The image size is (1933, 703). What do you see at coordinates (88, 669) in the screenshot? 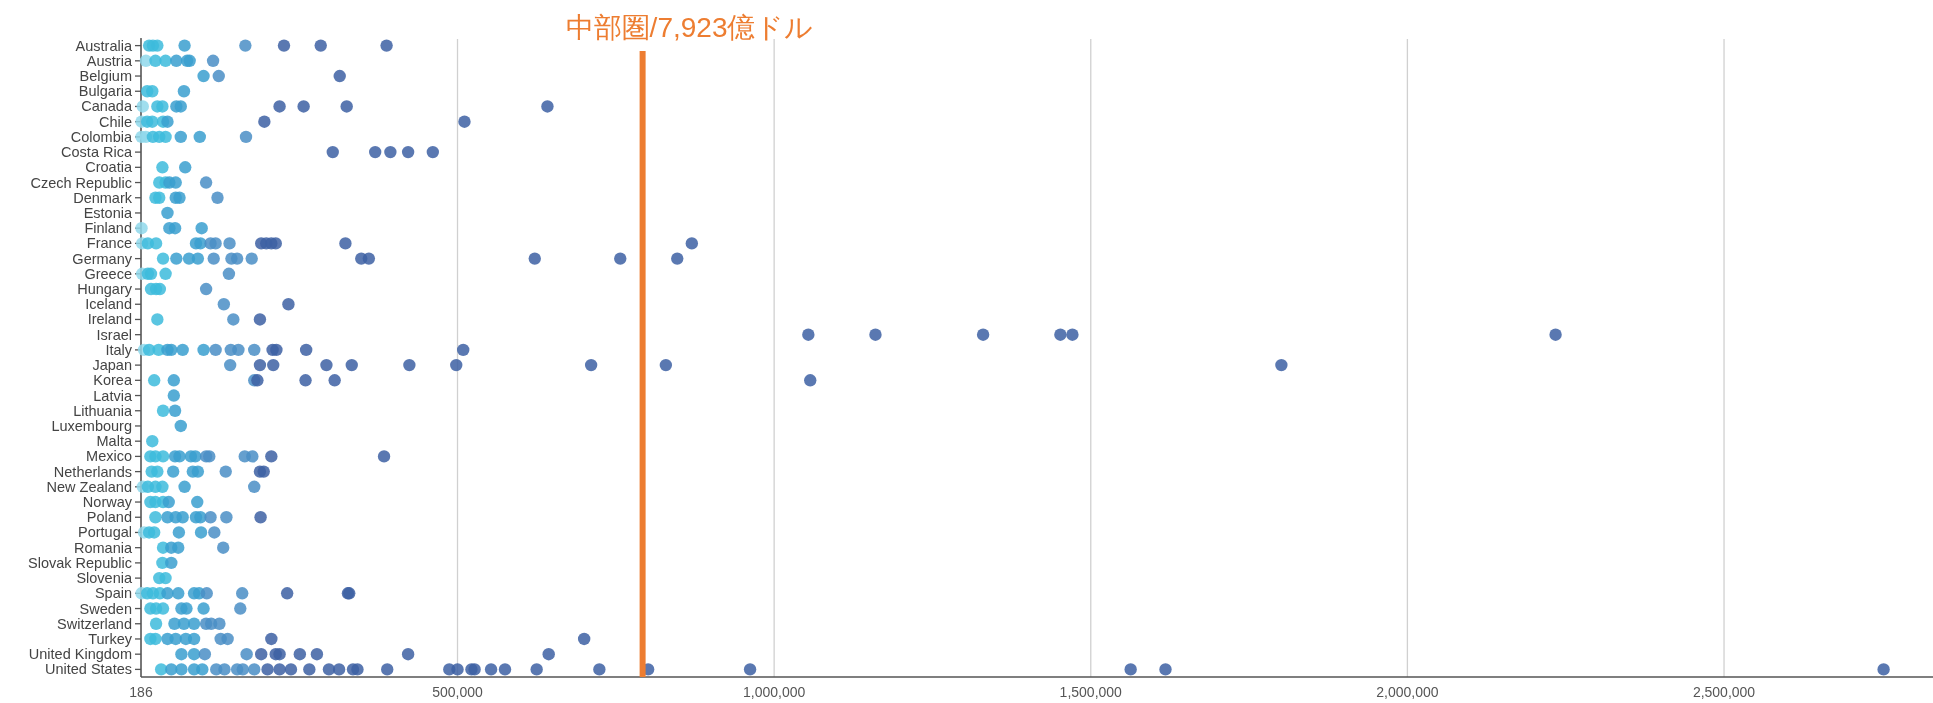
I see `y-tick-label: United States` at bounding box center [88, 669].